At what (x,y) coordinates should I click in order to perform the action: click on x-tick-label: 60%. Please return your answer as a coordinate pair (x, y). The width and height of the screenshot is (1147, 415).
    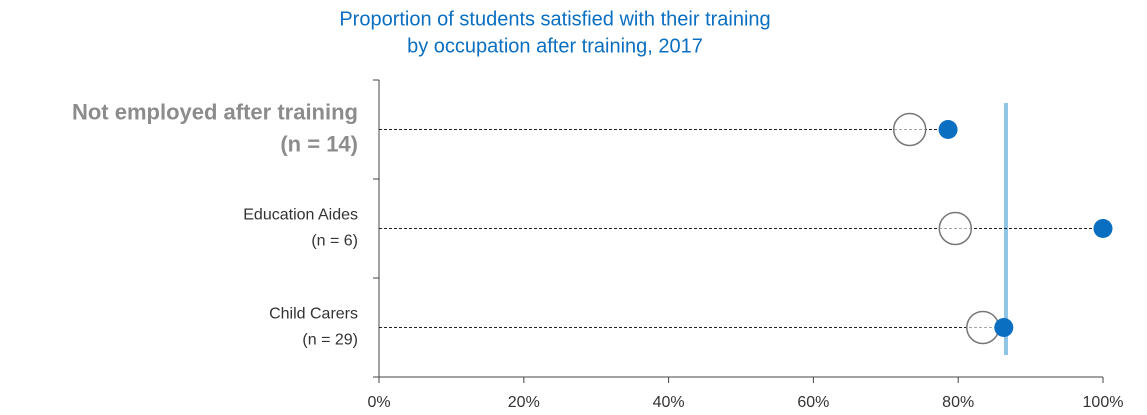
    Looking at the image, I should click on (813, 402).